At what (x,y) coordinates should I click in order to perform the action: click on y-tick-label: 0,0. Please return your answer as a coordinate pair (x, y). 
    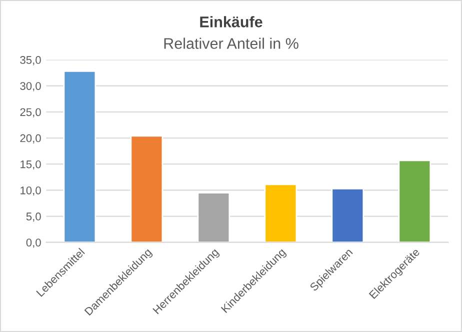
    Looking at the image, I should click on (33, 243).